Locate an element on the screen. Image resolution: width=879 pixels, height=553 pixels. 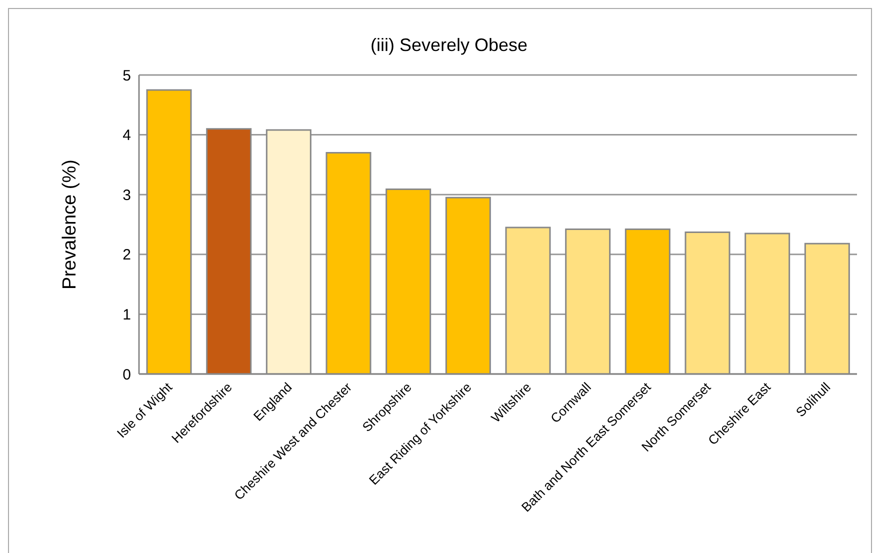
y-axis-title: Prevalence (%) is located at coordinates (70, 225).